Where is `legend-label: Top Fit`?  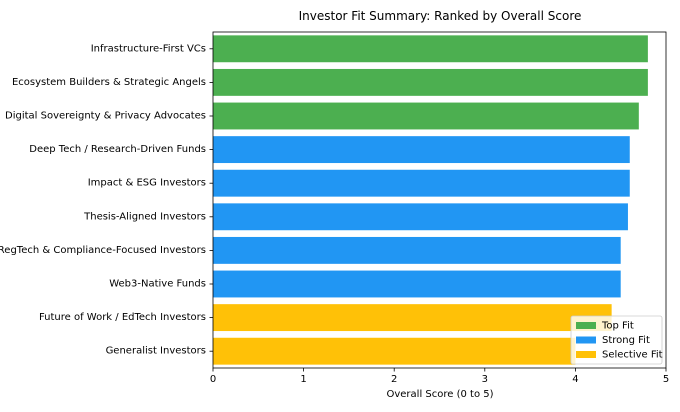
legend-label: Top Fit is located at coordinates (617, 326).